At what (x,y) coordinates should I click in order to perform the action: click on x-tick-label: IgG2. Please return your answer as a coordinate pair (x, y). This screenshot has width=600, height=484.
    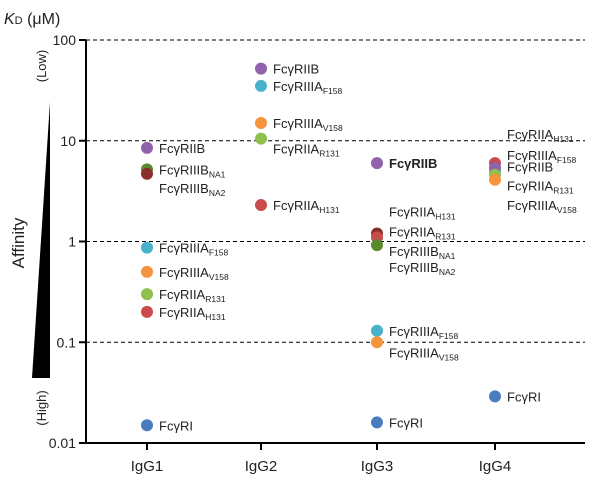
    Looking at the image, I should click on (261, 466).